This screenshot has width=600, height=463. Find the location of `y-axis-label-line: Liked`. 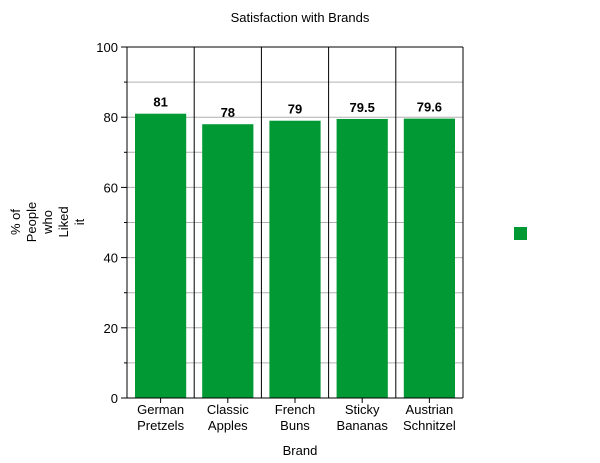

y-axis-label-line: Liked is located at coordinates (63, 221).